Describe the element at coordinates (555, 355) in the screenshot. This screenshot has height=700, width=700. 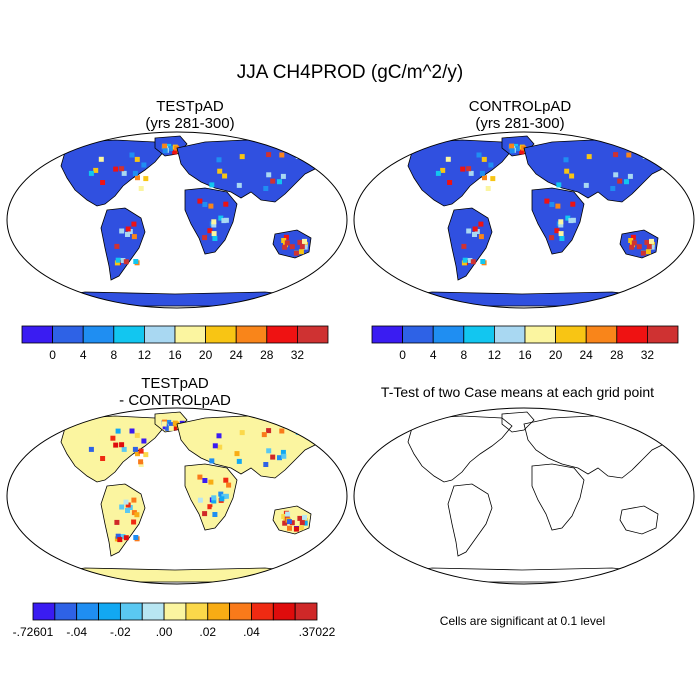
I see `colorbar-tick-label: 20` at that location.